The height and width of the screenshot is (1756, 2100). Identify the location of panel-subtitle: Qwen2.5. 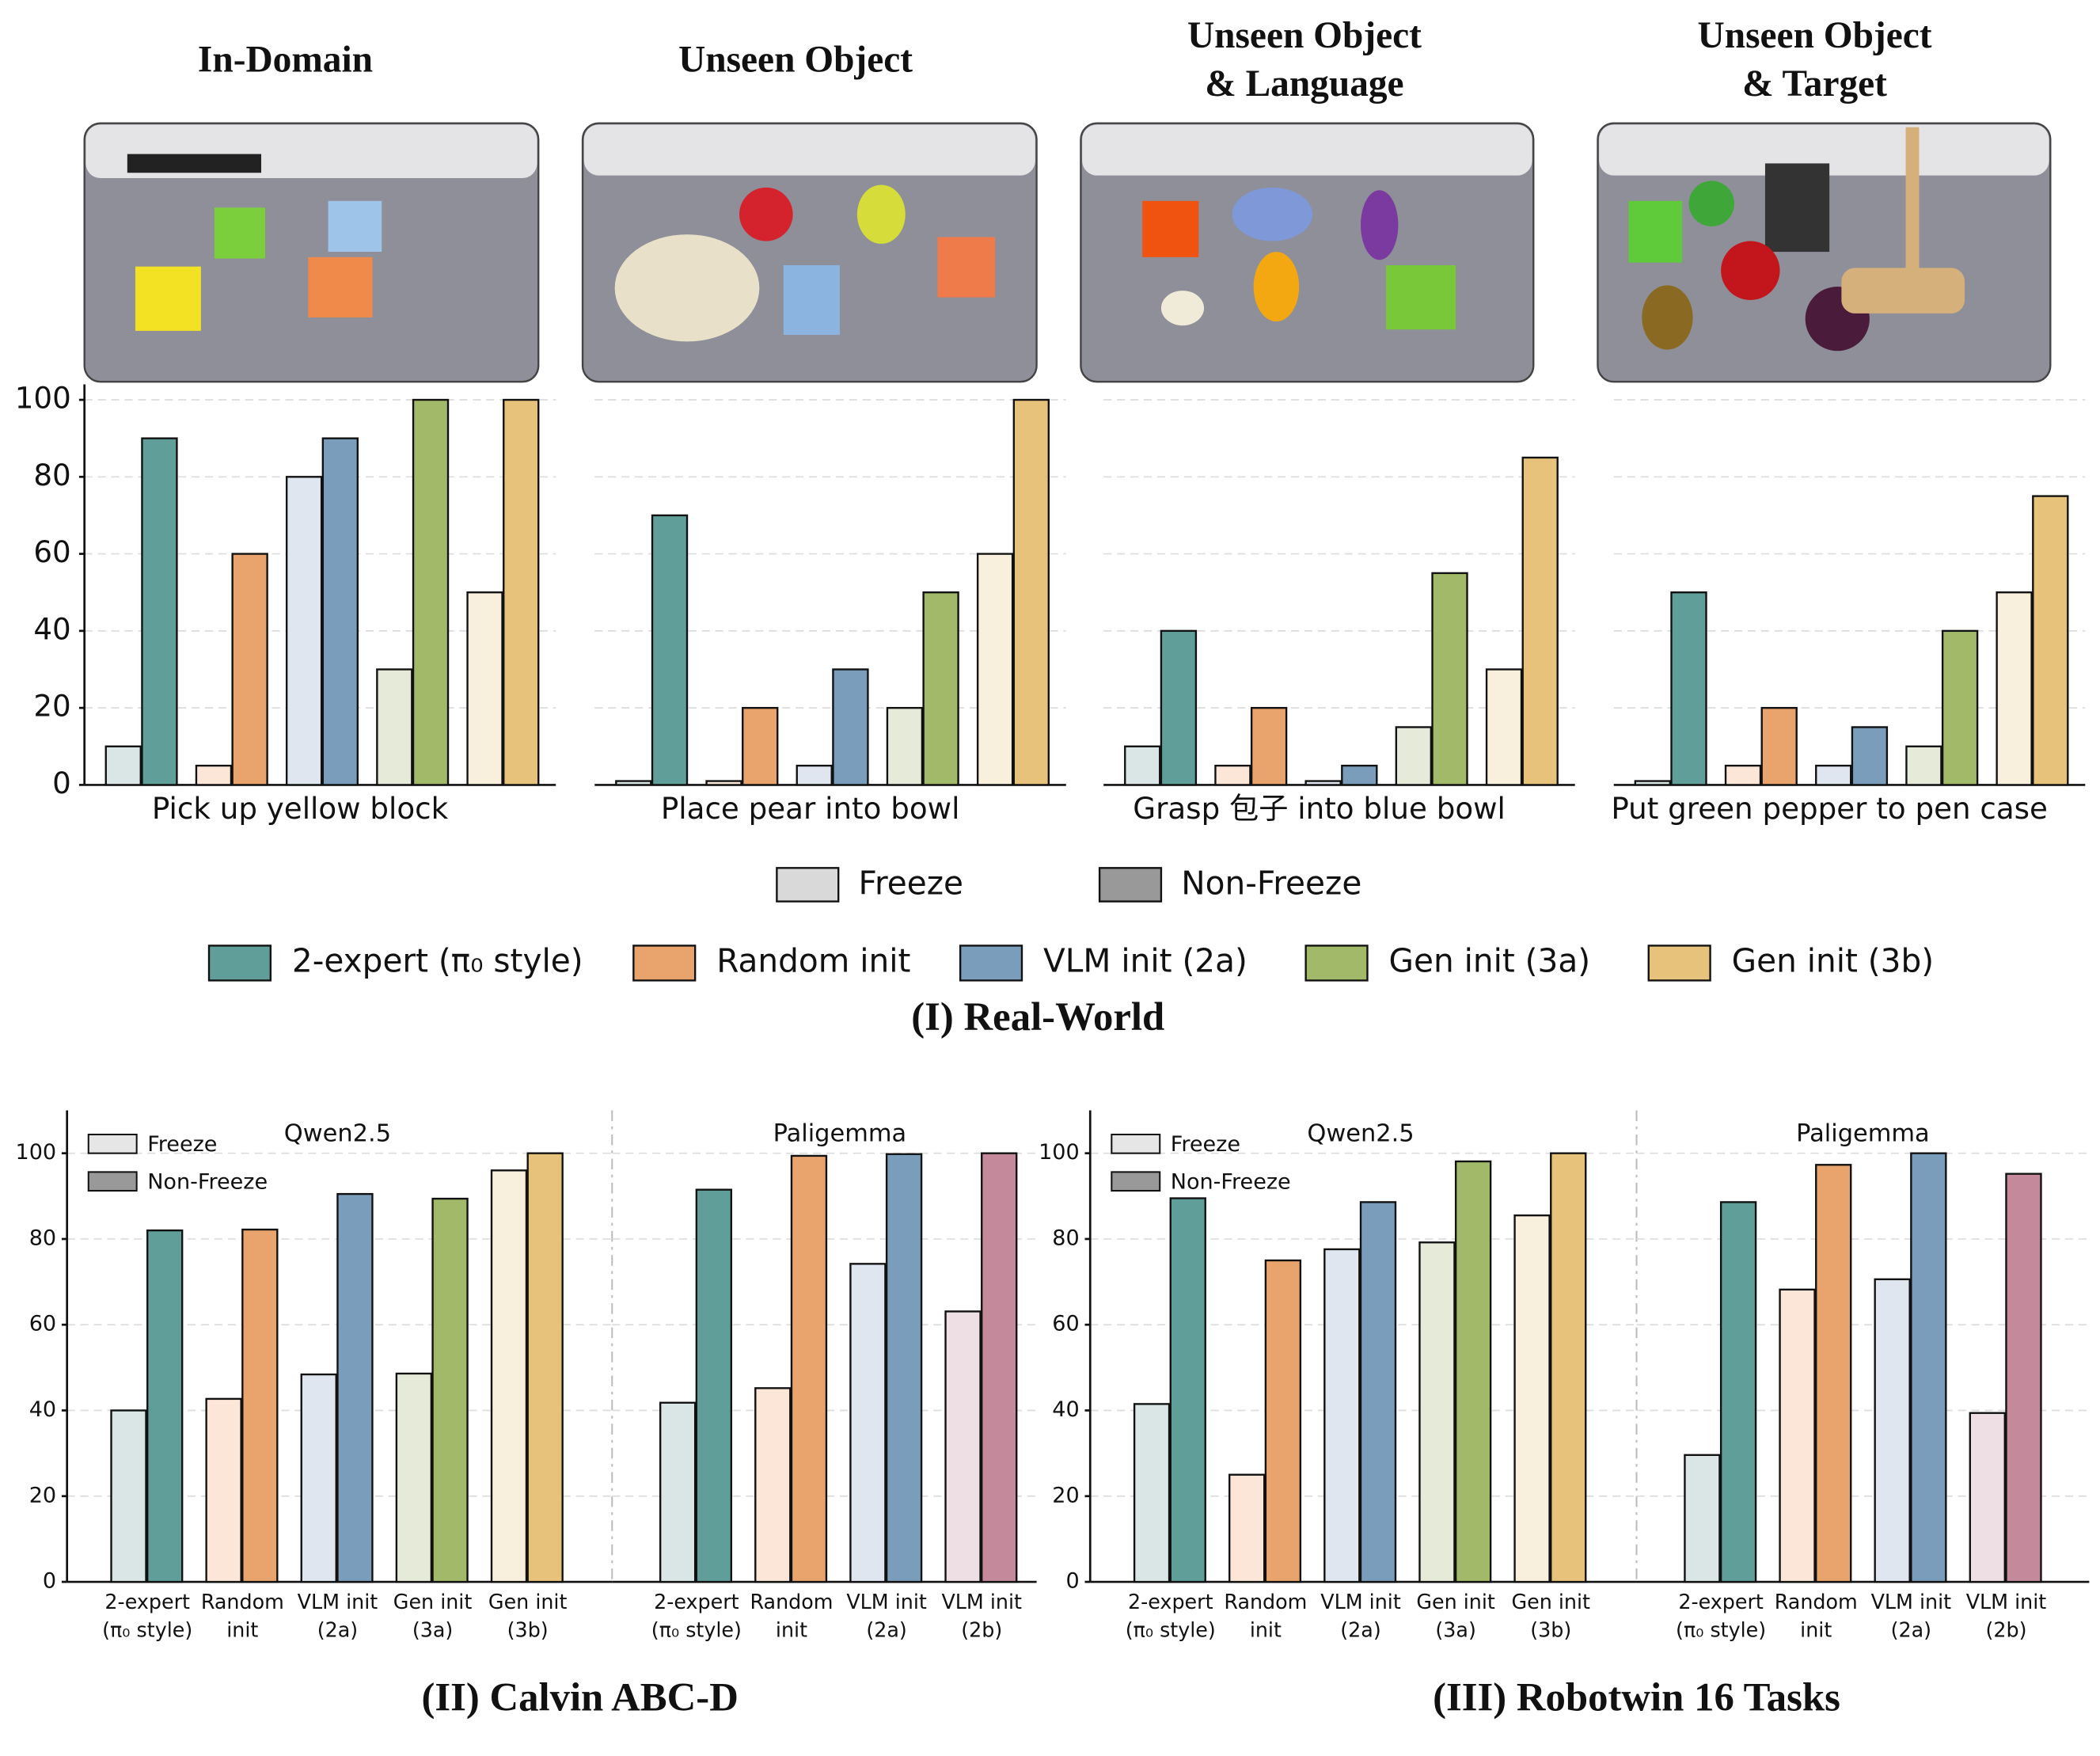
(1360, 1133).